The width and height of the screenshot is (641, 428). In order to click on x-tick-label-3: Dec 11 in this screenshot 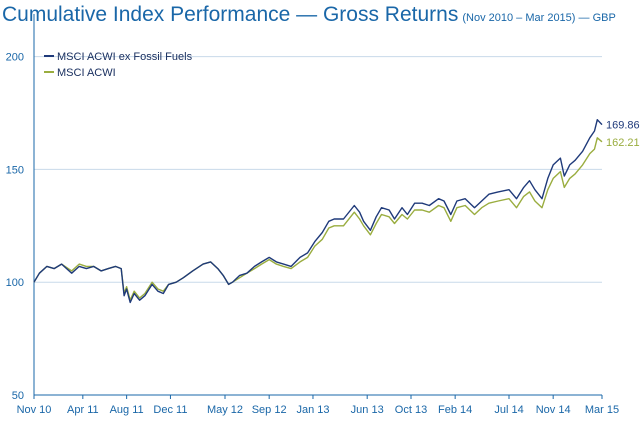, I will do `click(170, 410)`.